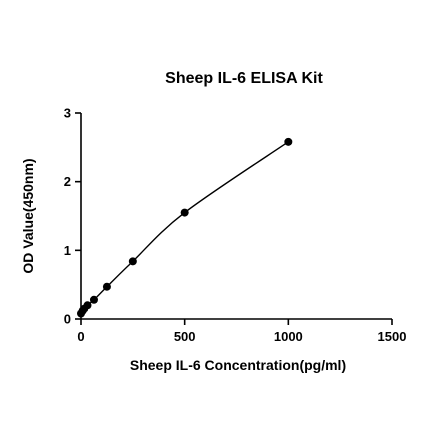  What do you see at coordinates (28, 215) in the screenshot?
I see `y-axis-label: OD Value(450nm)` at bounding box center [28, 215].